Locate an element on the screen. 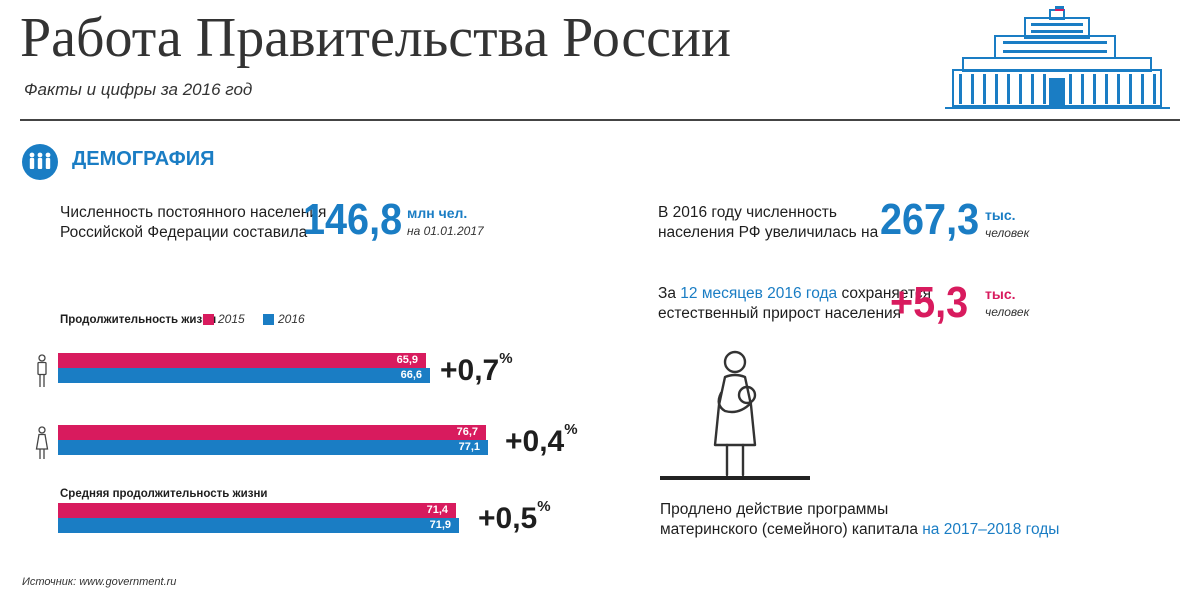  bar-2016-1: 77,1 is located at coordinates (273, 447).